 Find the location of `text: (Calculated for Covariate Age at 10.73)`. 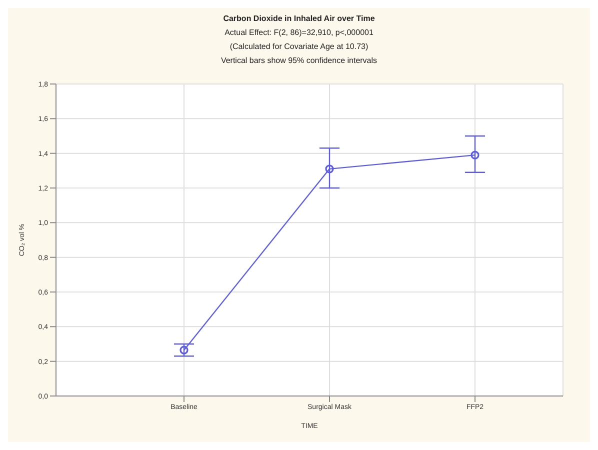

text: (Calculated for Covariate Age at 10.73) is located at coordinates (299, 47).